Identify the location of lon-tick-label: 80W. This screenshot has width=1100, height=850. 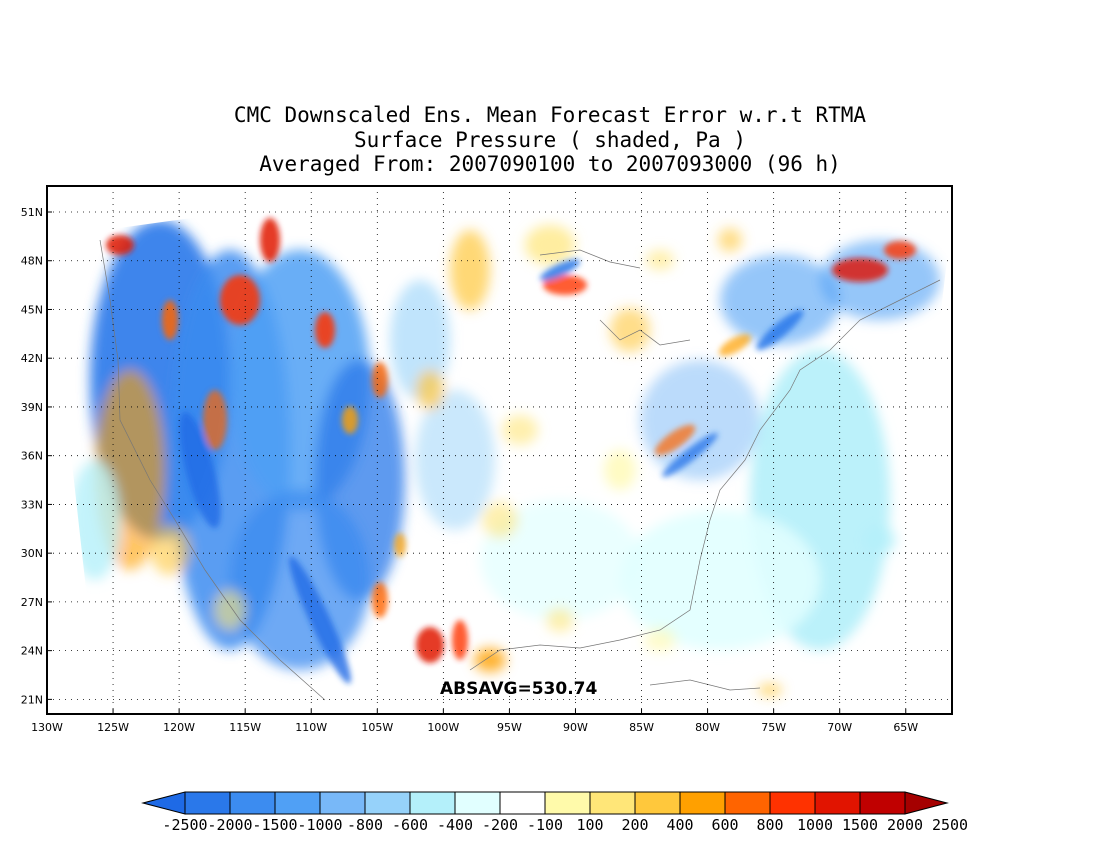
(707, 727).